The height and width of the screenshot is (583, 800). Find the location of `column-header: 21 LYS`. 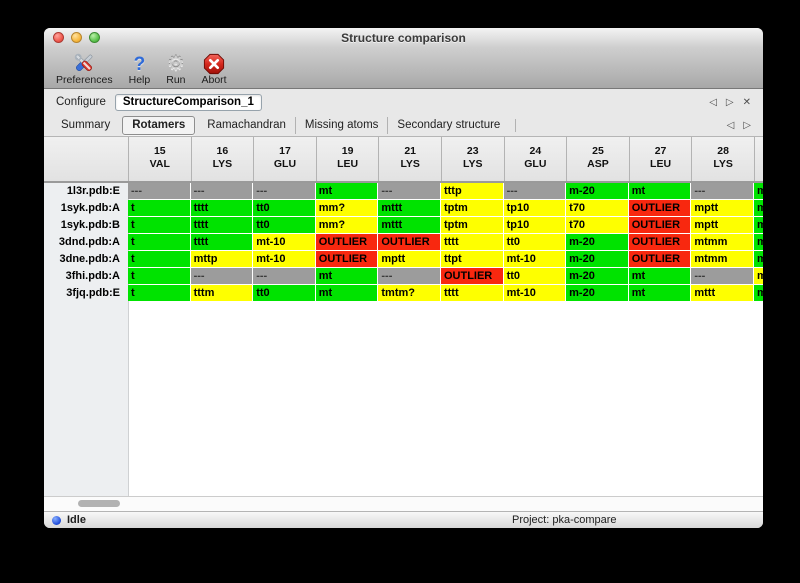

column-header: 21 LYS is located at coordinates (410, 159).